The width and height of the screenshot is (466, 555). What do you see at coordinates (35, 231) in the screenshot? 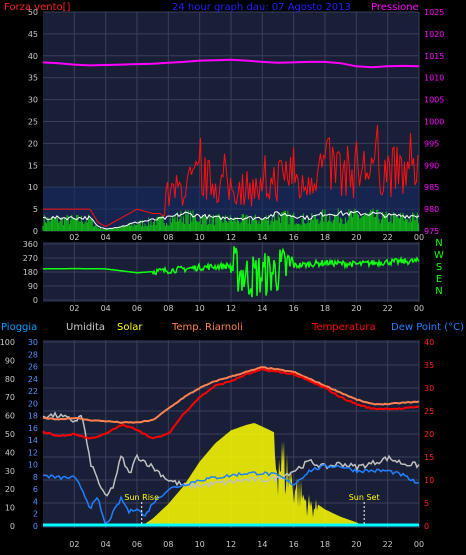
I see `wind-tick-label: 0` at bounding box center [35, 231].